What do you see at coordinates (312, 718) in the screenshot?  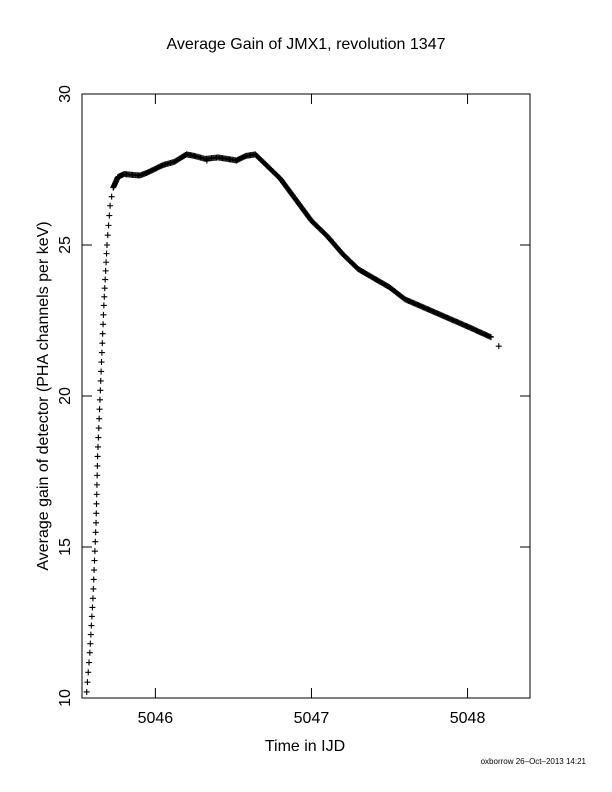 I see `x-tick-label: 5047` at bounding box center [312, 718].